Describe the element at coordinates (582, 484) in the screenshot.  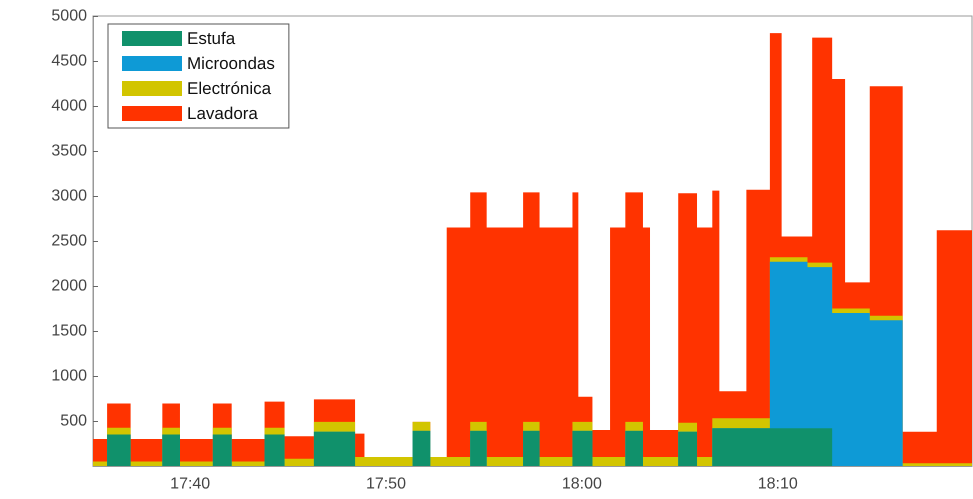
I see `x-tick-label: 18:00` at that location.